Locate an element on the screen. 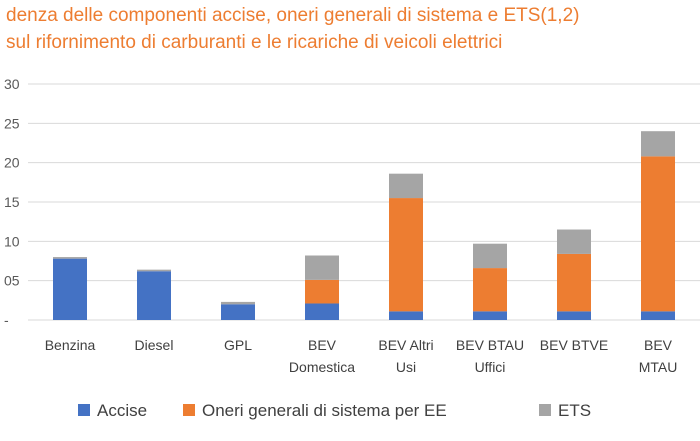  y-tick-label: 20 is located at coordinates (12, 163).